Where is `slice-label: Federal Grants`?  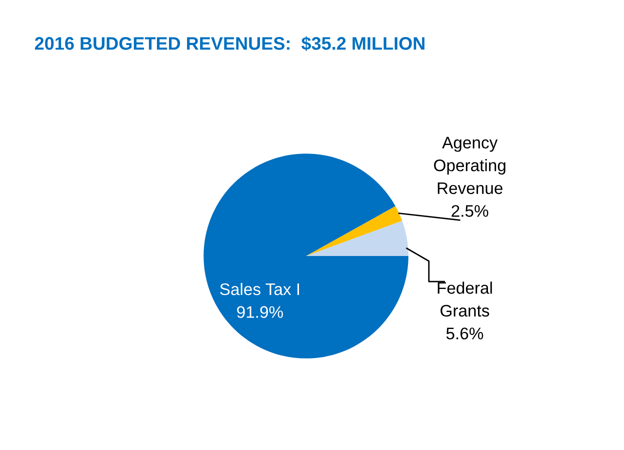
slice-label: Federal Grants is located at coordinates (465, 299).